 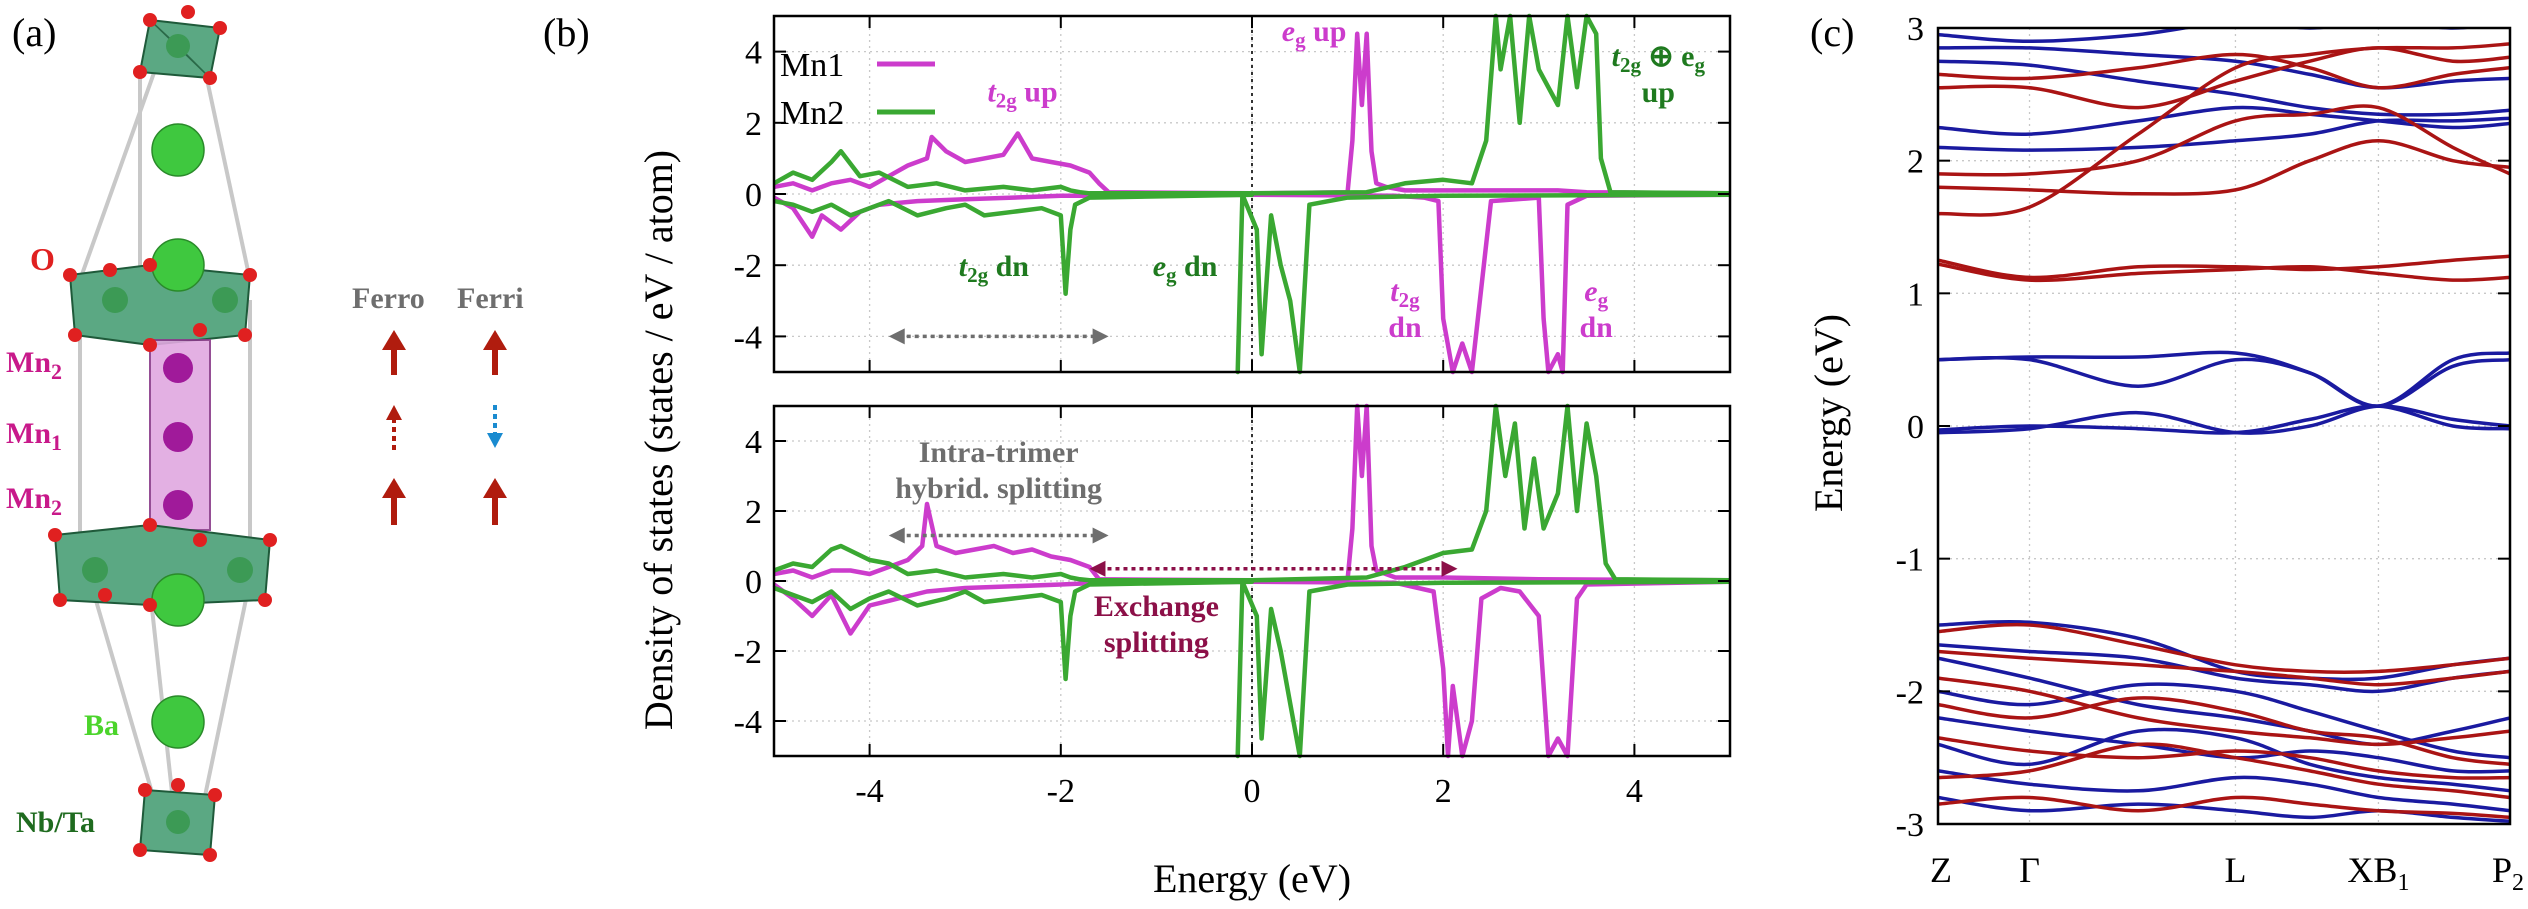 I want to click on x-tick-label: 0, so click(x=1252, y=791).